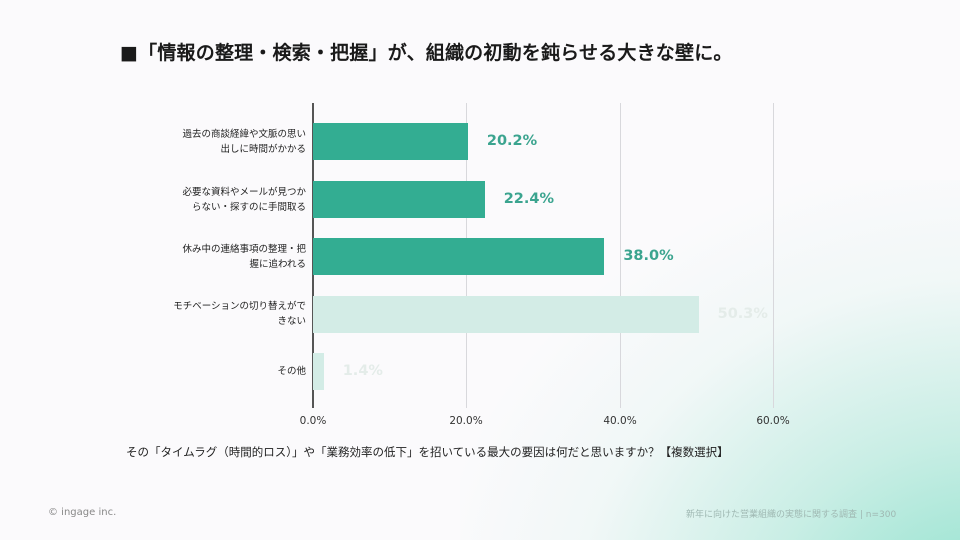 The width and height of the screenshot is (960, 540). What do you see at coordinates (313, 255) in the screenshot?
I see `y-axis-line` at bounding box center [313, 255].